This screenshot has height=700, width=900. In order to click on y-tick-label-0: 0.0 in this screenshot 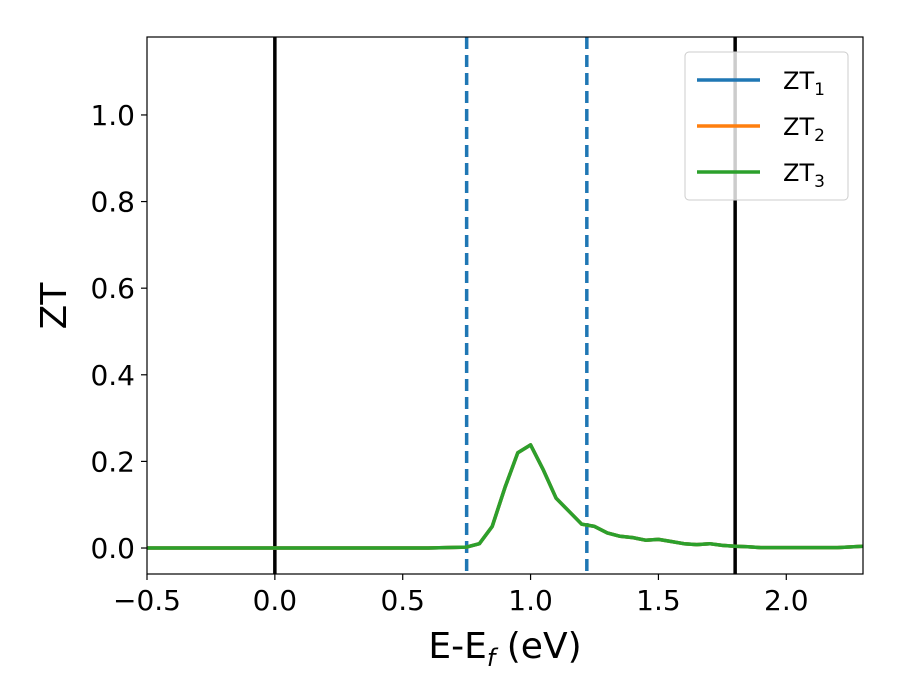, I will do `click(112, 548)`.